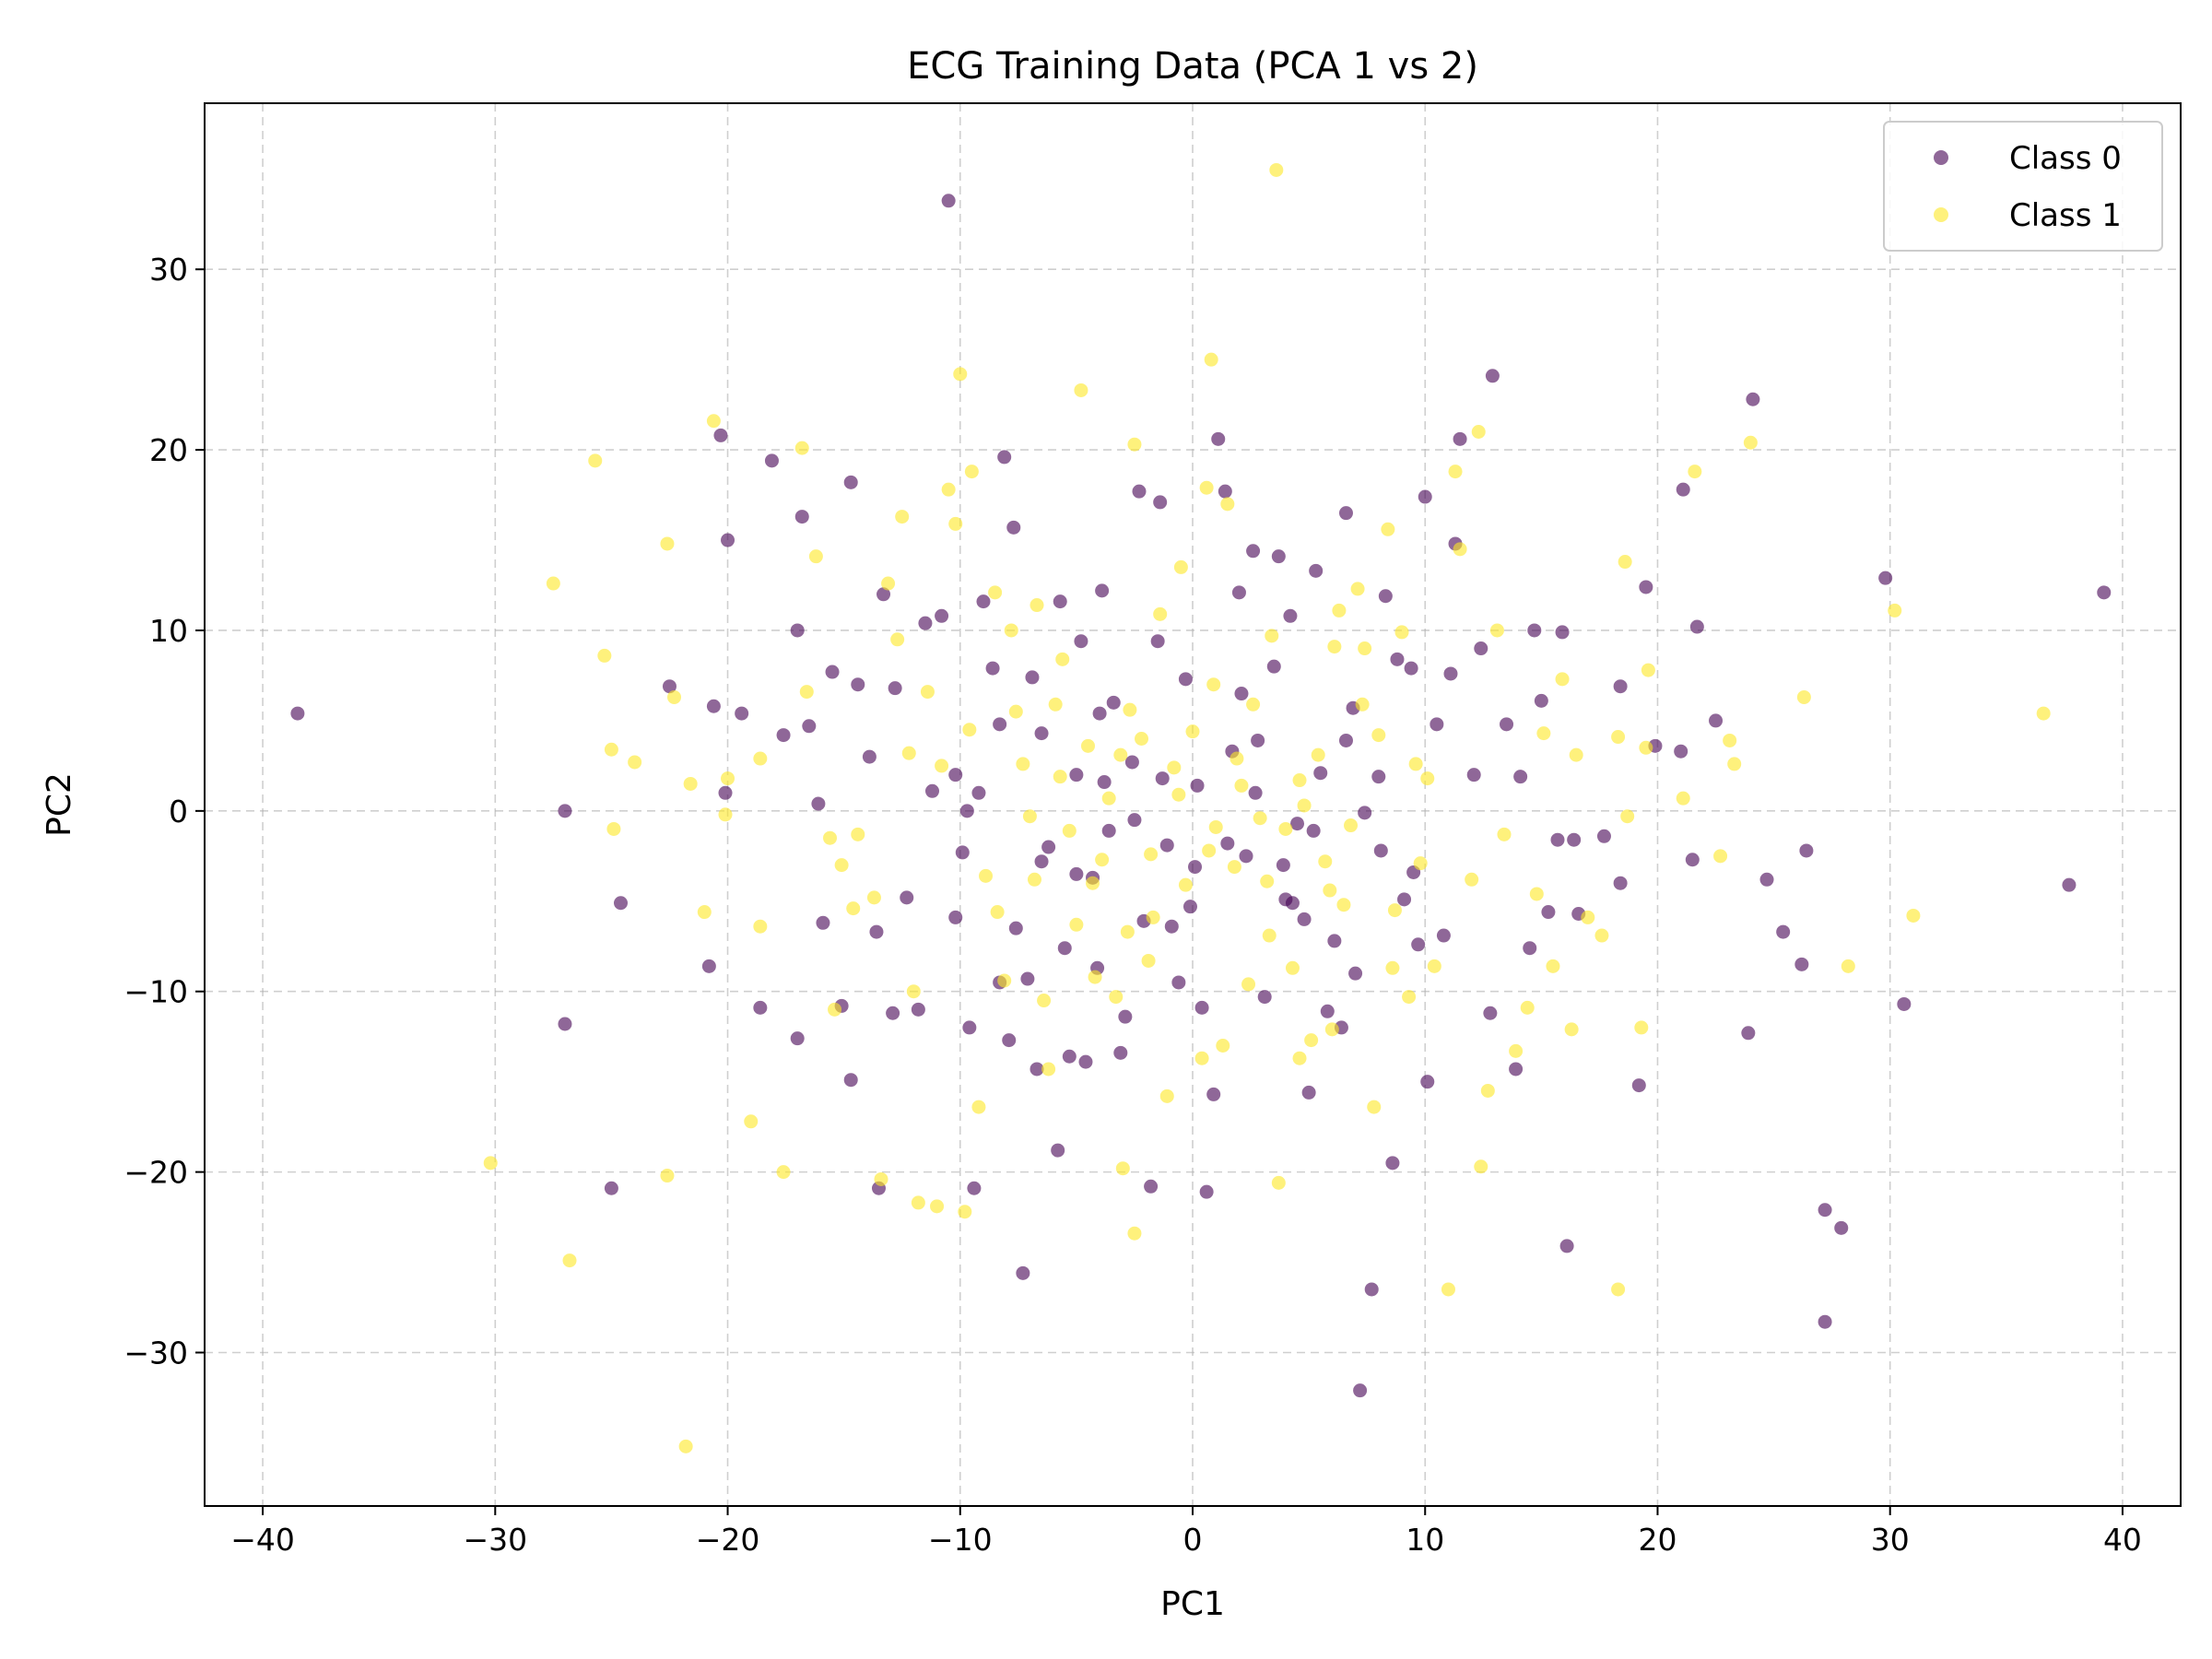 This screenshot has width=2212, height=1659. Describe the element at coordinates (1192, 1604) in the screenshot. I see `x-axis-label: PC1` at that location.